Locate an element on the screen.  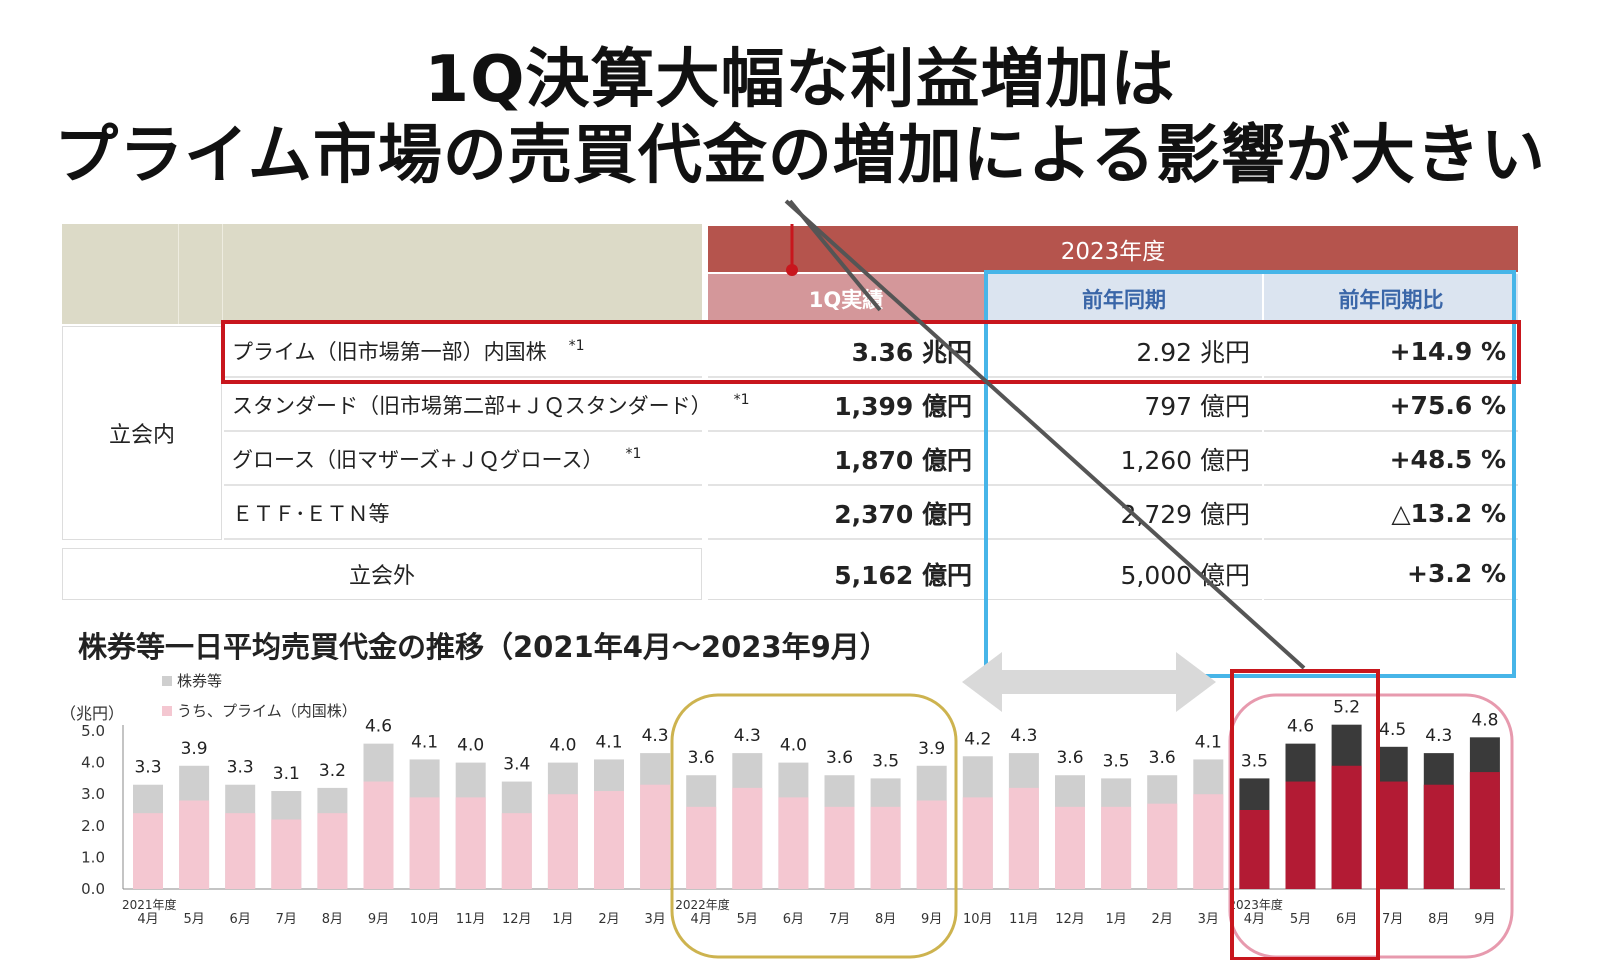
bar-value-label: 3.3 is located at coordinates (147, 768).